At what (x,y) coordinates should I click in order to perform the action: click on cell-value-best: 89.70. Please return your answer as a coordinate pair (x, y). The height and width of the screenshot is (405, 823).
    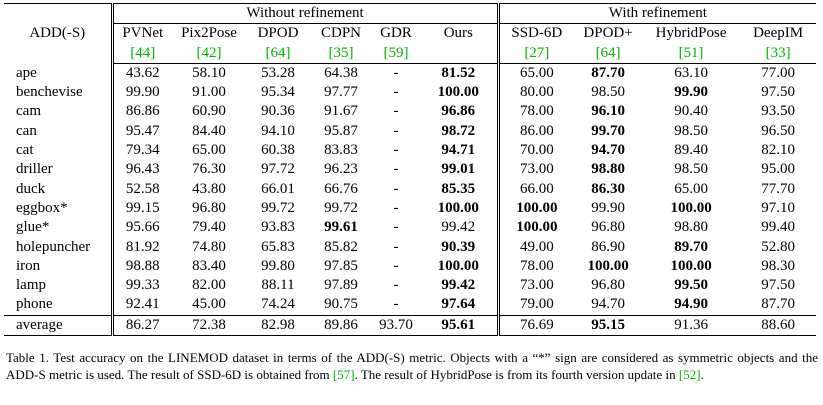
    Looking at the image, I should click on (691, 246).